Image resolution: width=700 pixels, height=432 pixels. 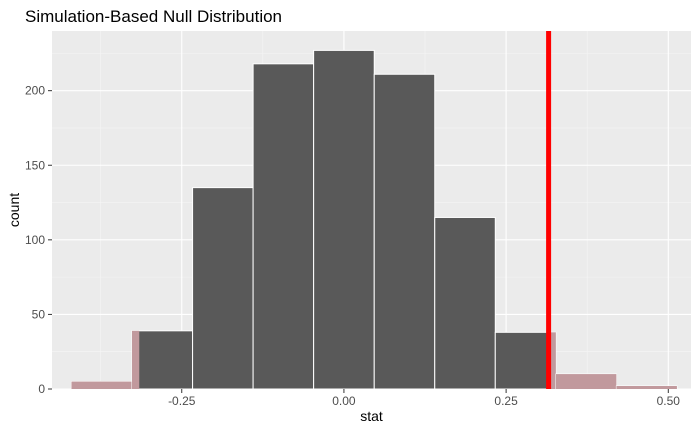 I want to click on chart-title: Simulation-Based Null Distribution, so click(x=153, y=16).